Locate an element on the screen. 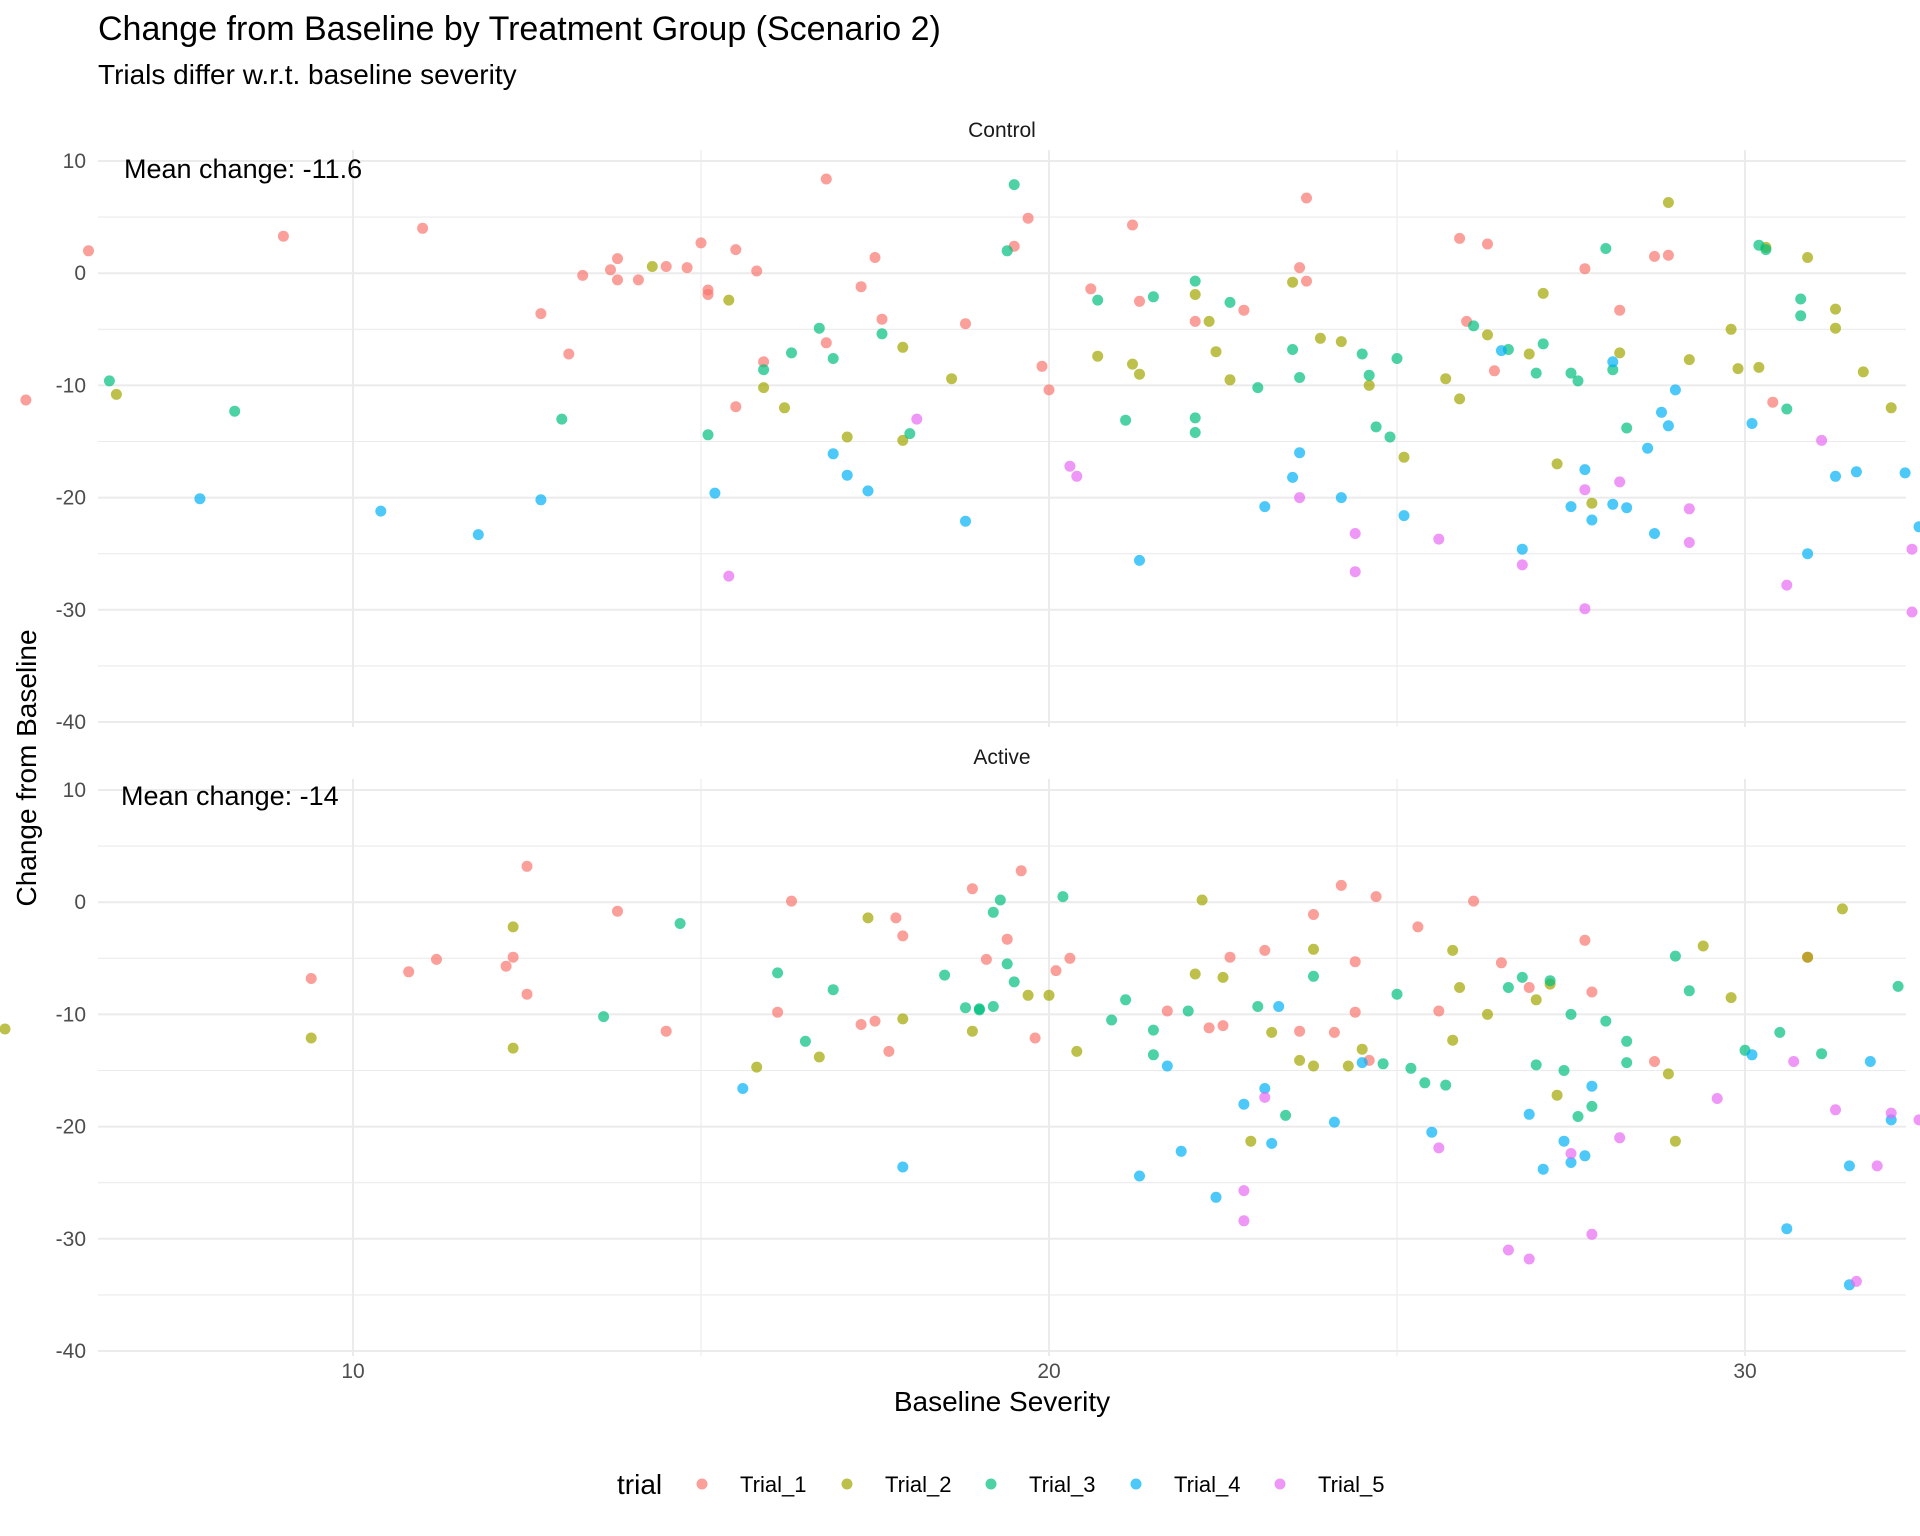 Image resolution: width=1920 pixels, height=1536 pixels. x-tick-label: 30 is located at coordinates (1744, 1371).